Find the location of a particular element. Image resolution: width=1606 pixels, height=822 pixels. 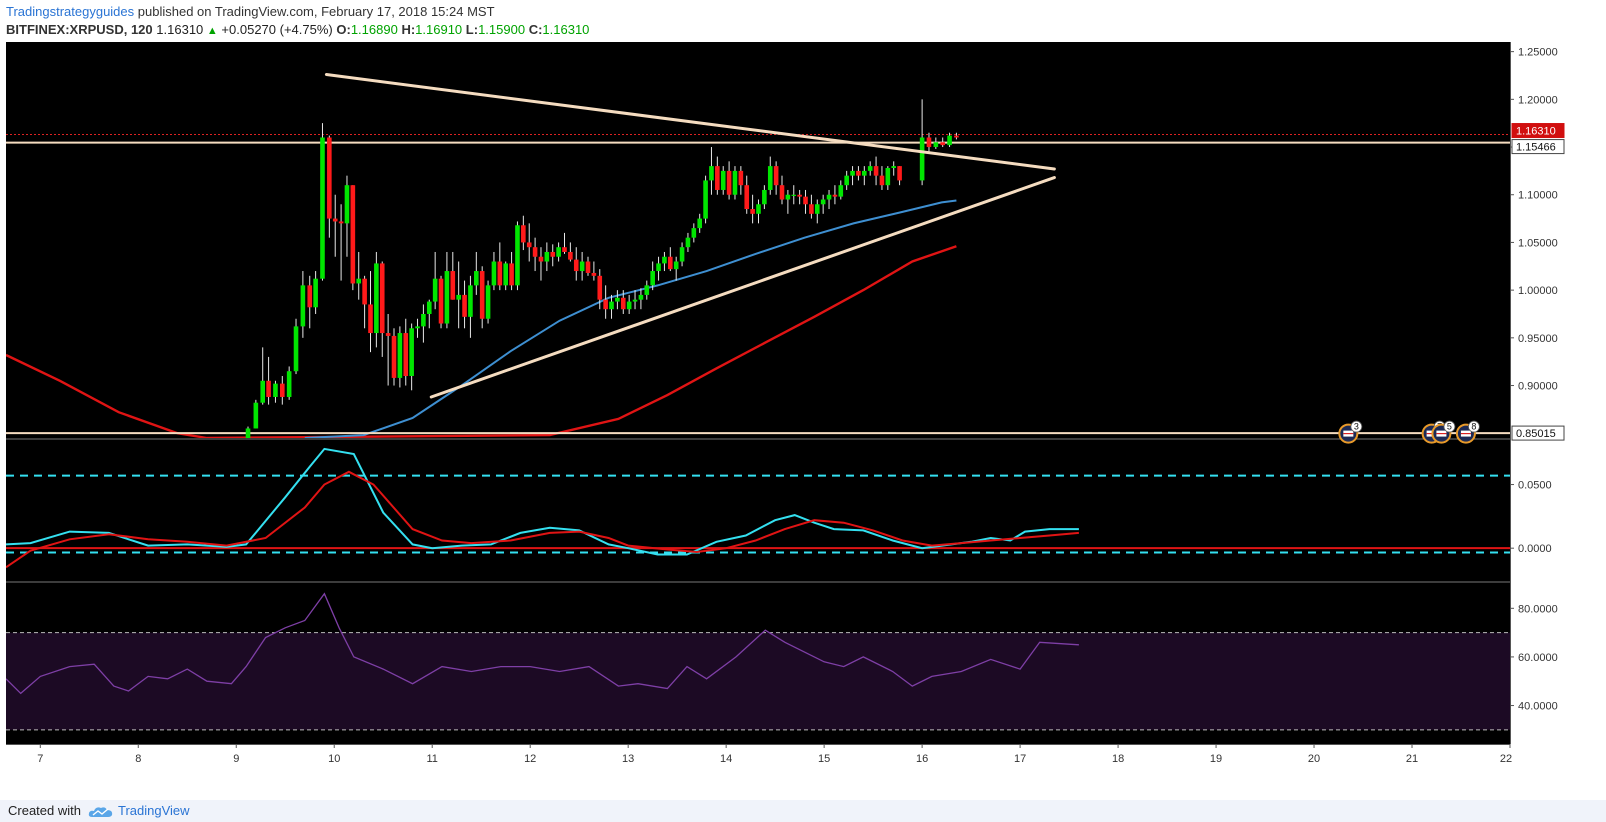

rsi-line is located at coordinates (542, 643).